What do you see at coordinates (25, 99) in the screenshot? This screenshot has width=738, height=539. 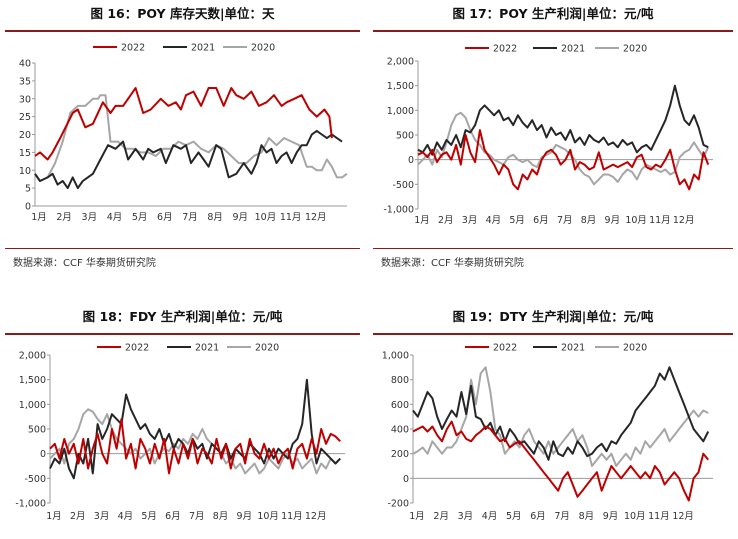 I see `y-tick-label: 30` at bounding box center [25, 99].